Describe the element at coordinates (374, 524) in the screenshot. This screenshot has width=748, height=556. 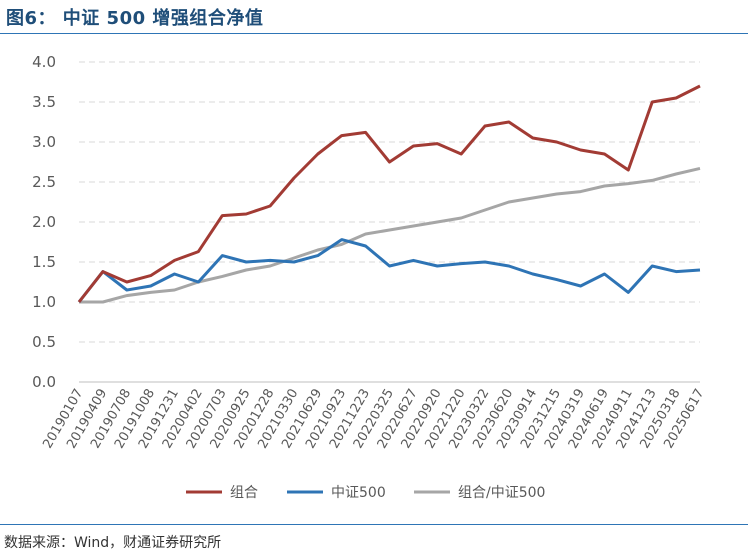
I see `footer-rule` at that location.